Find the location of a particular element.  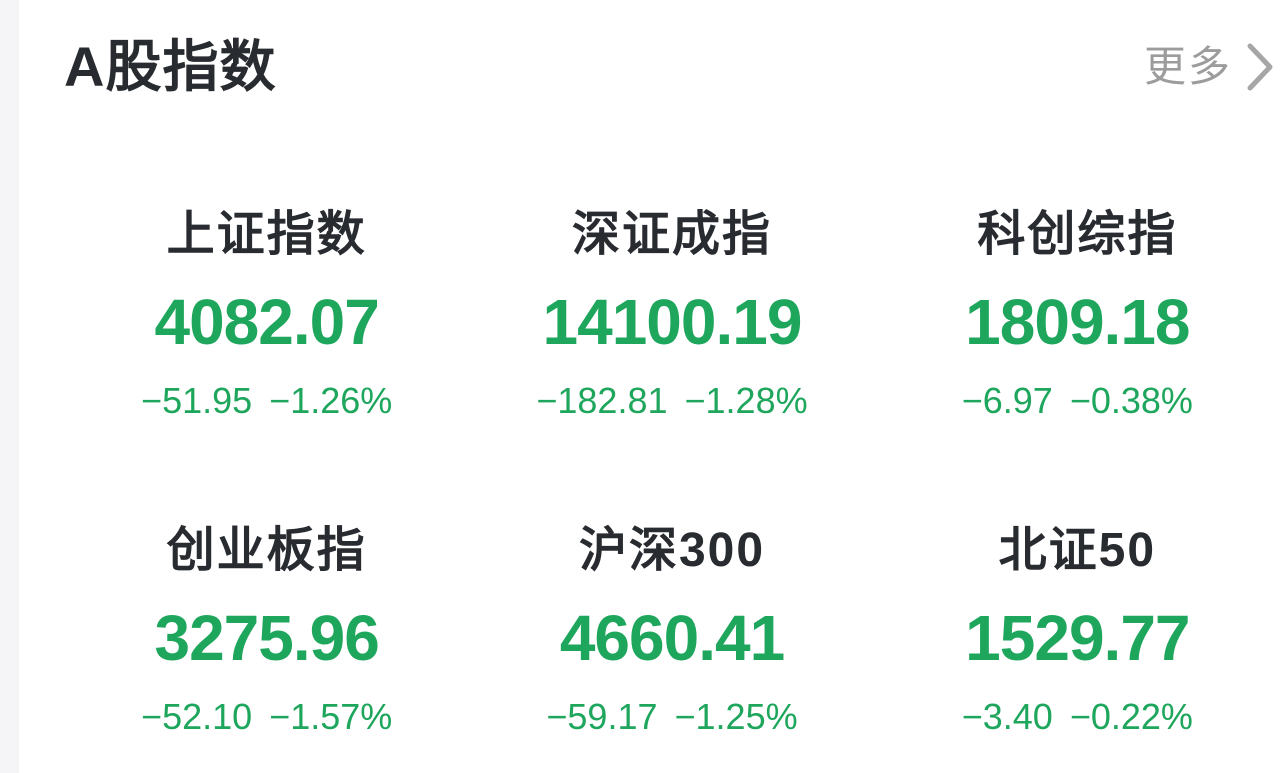

index-change: −182.81 is located at coordinates (602, 400).